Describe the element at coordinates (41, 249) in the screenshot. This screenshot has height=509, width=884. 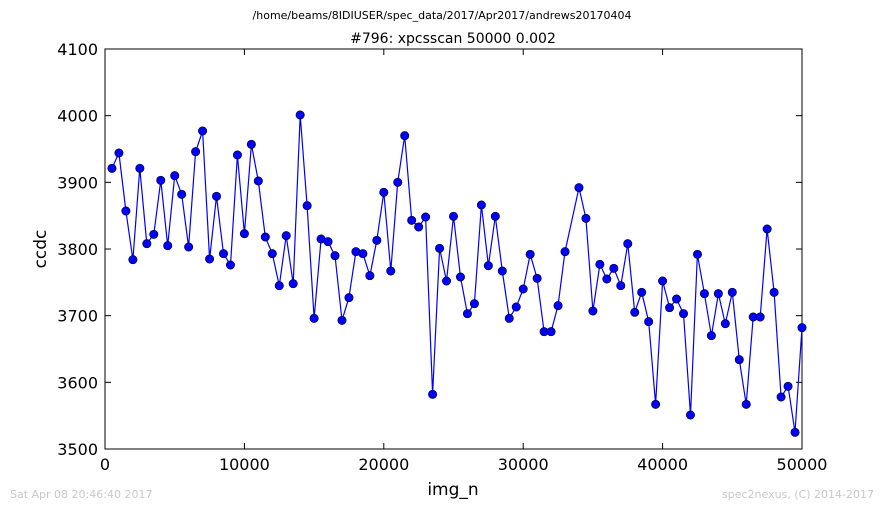
I see `y-axis-label: ccdc` at that location.